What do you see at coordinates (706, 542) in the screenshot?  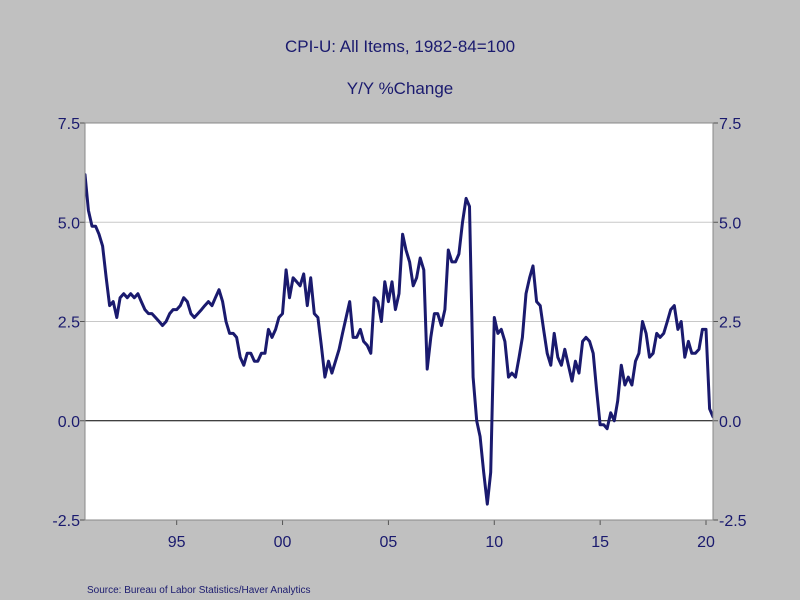 I see `x-tick-label: 20` at bounding box center [706, 542].